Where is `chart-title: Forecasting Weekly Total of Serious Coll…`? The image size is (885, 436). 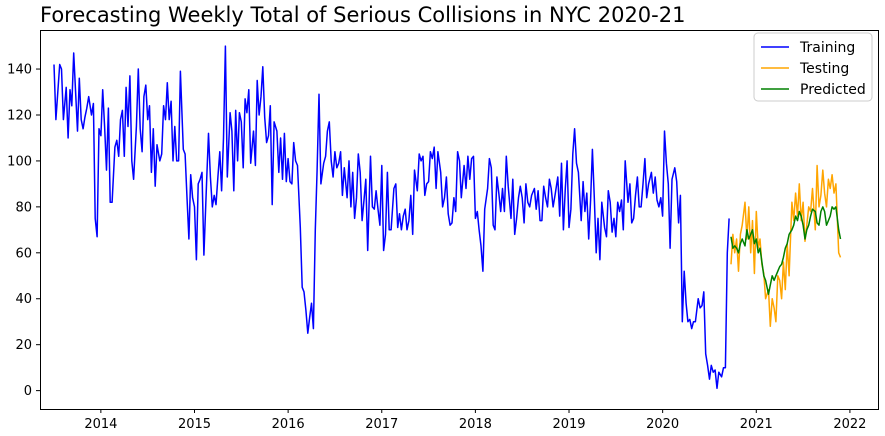 chart-title: Forecasting Weekly Total of Serious Coll… is located at coordinates (362, 15).